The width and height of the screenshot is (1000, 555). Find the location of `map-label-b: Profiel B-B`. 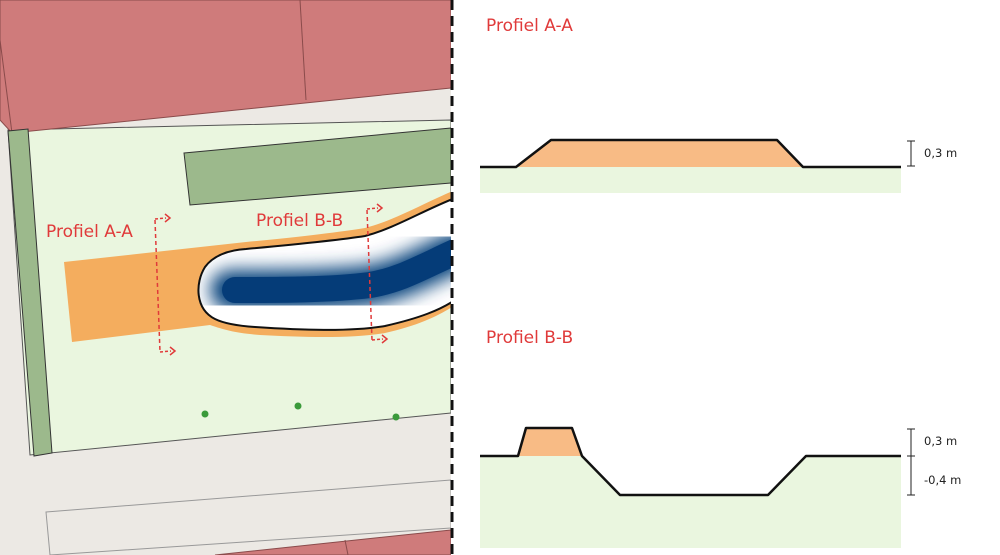

map-label-b: Profiel B-B is located at coordinates (299, 221).